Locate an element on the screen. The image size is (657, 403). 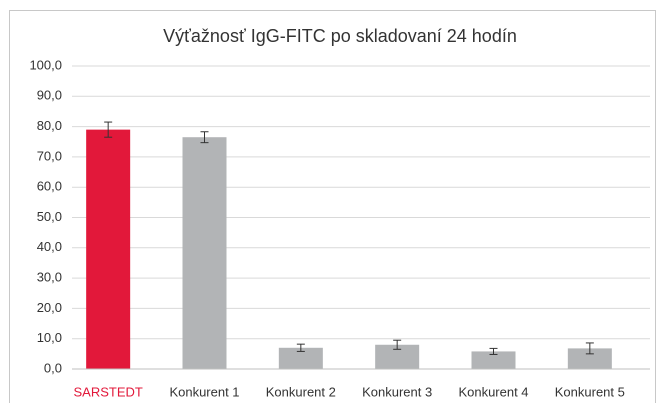
y-tick-label: 0,0 is located at coordinates (53, 367).